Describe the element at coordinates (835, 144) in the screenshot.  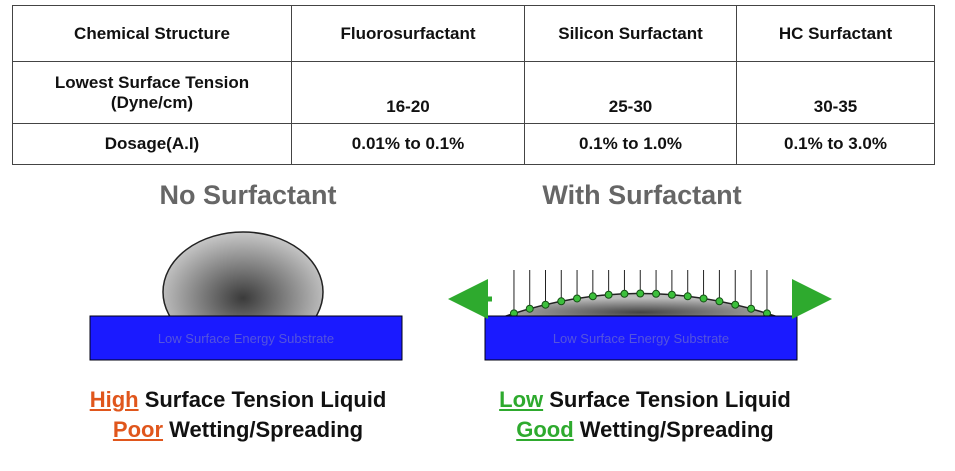
I see `cell: 0.1% to 3.0%` at that location.